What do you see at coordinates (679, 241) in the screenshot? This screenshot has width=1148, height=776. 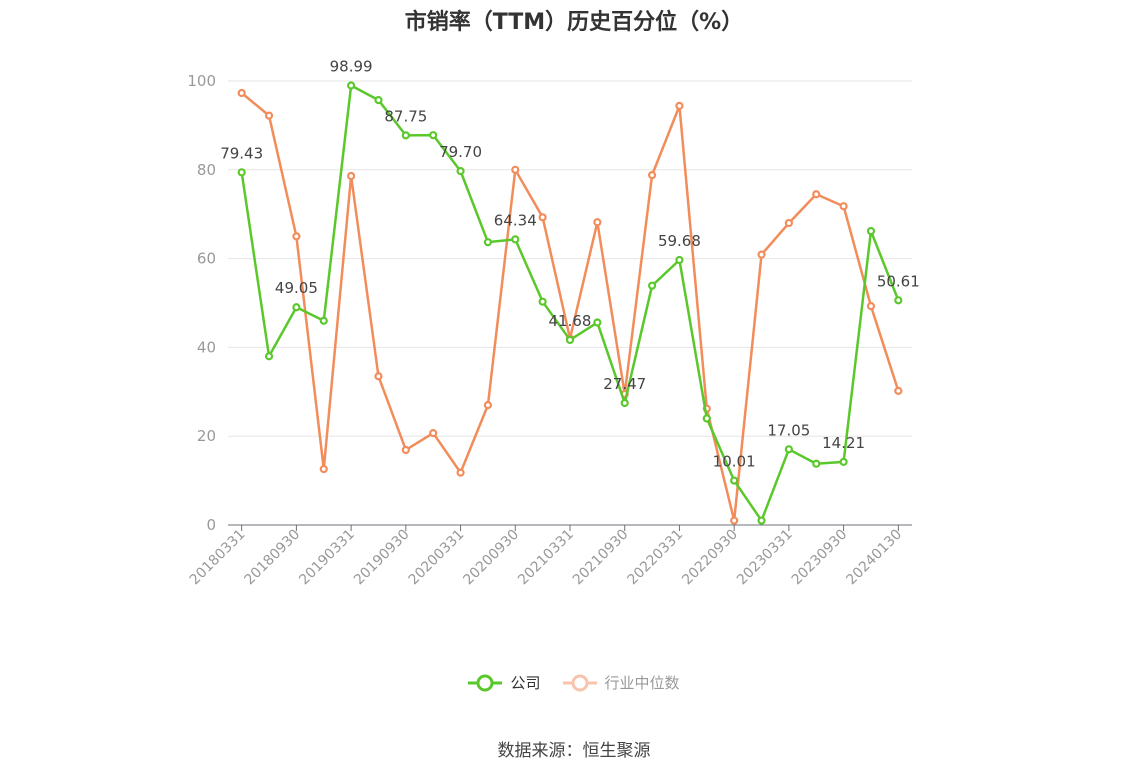 I see `data-label: 59.68` at bounding box center [679, 241].